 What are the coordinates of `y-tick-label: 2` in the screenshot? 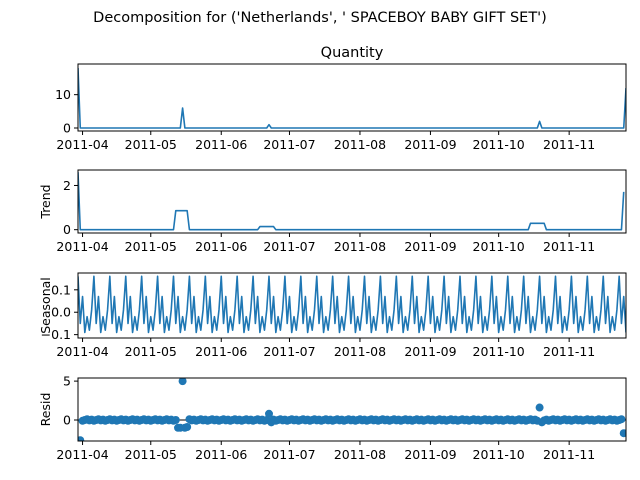 It's located at (67, 185).